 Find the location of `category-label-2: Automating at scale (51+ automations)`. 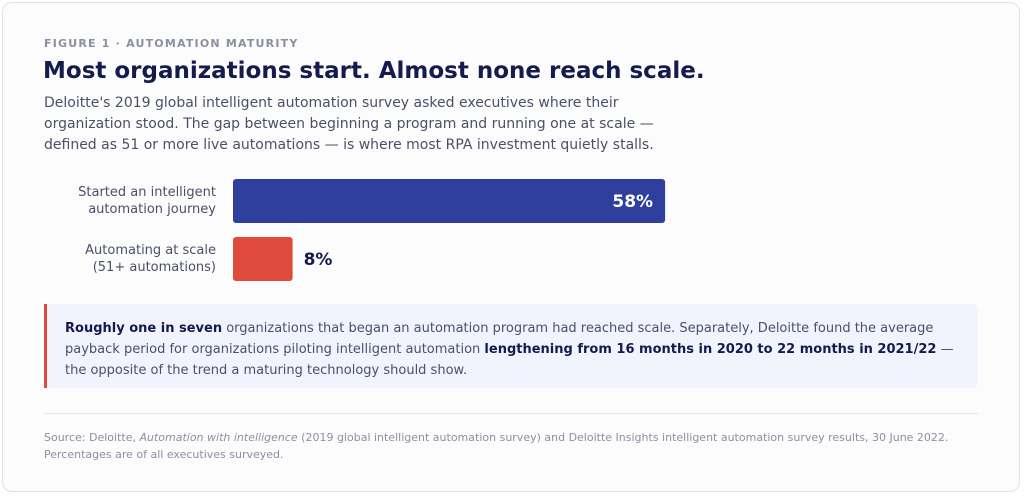

category-label-2: Automating at scale (51+ automations) is located at coordinates (128, 259).